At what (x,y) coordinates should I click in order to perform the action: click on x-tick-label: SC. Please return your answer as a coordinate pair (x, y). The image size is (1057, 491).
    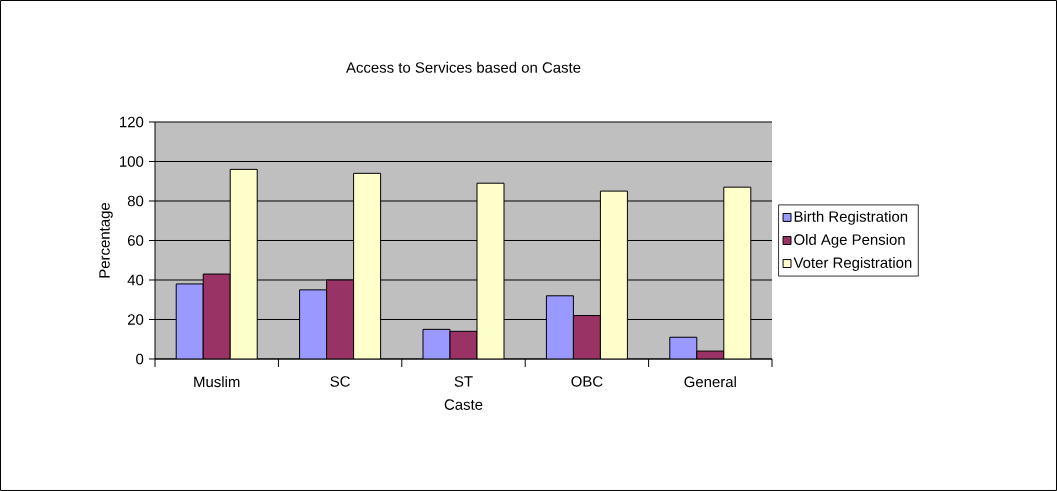
    Looking at the image, I should click on (340, 381).